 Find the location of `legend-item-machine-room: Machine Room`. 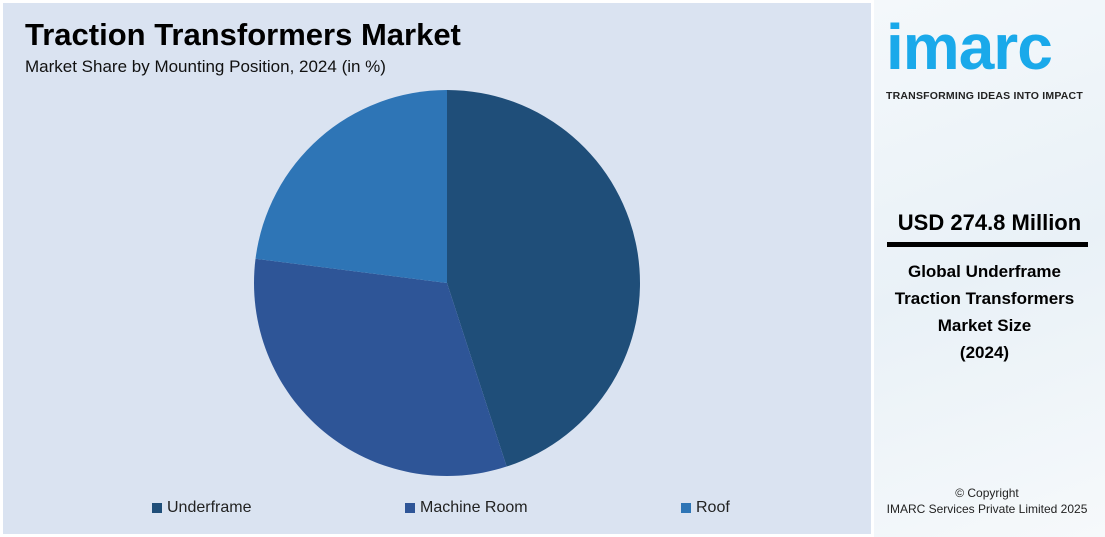

legend-item-machine-room: Machine Room is located at coordinates (466, 508).